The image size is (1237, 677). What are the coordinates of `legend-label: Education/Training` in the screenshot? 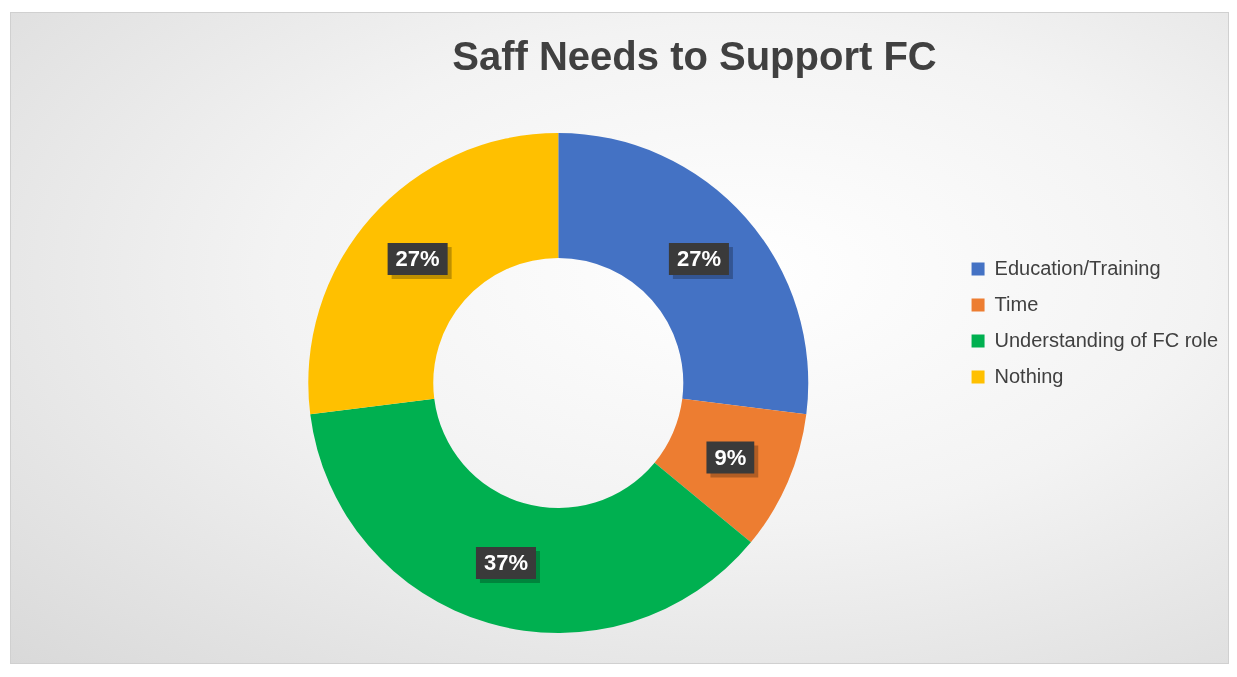 It's located at (1077, 267).